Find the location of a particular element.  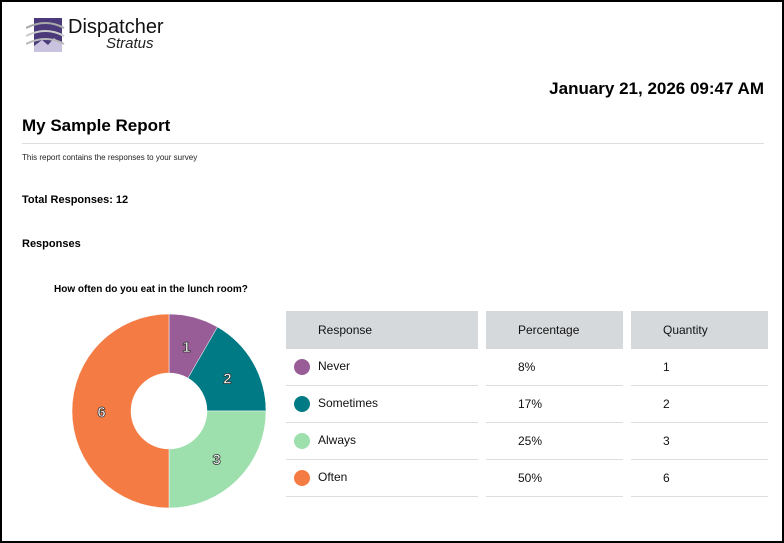

response-cell: Never is located at coordinates (382, 367).